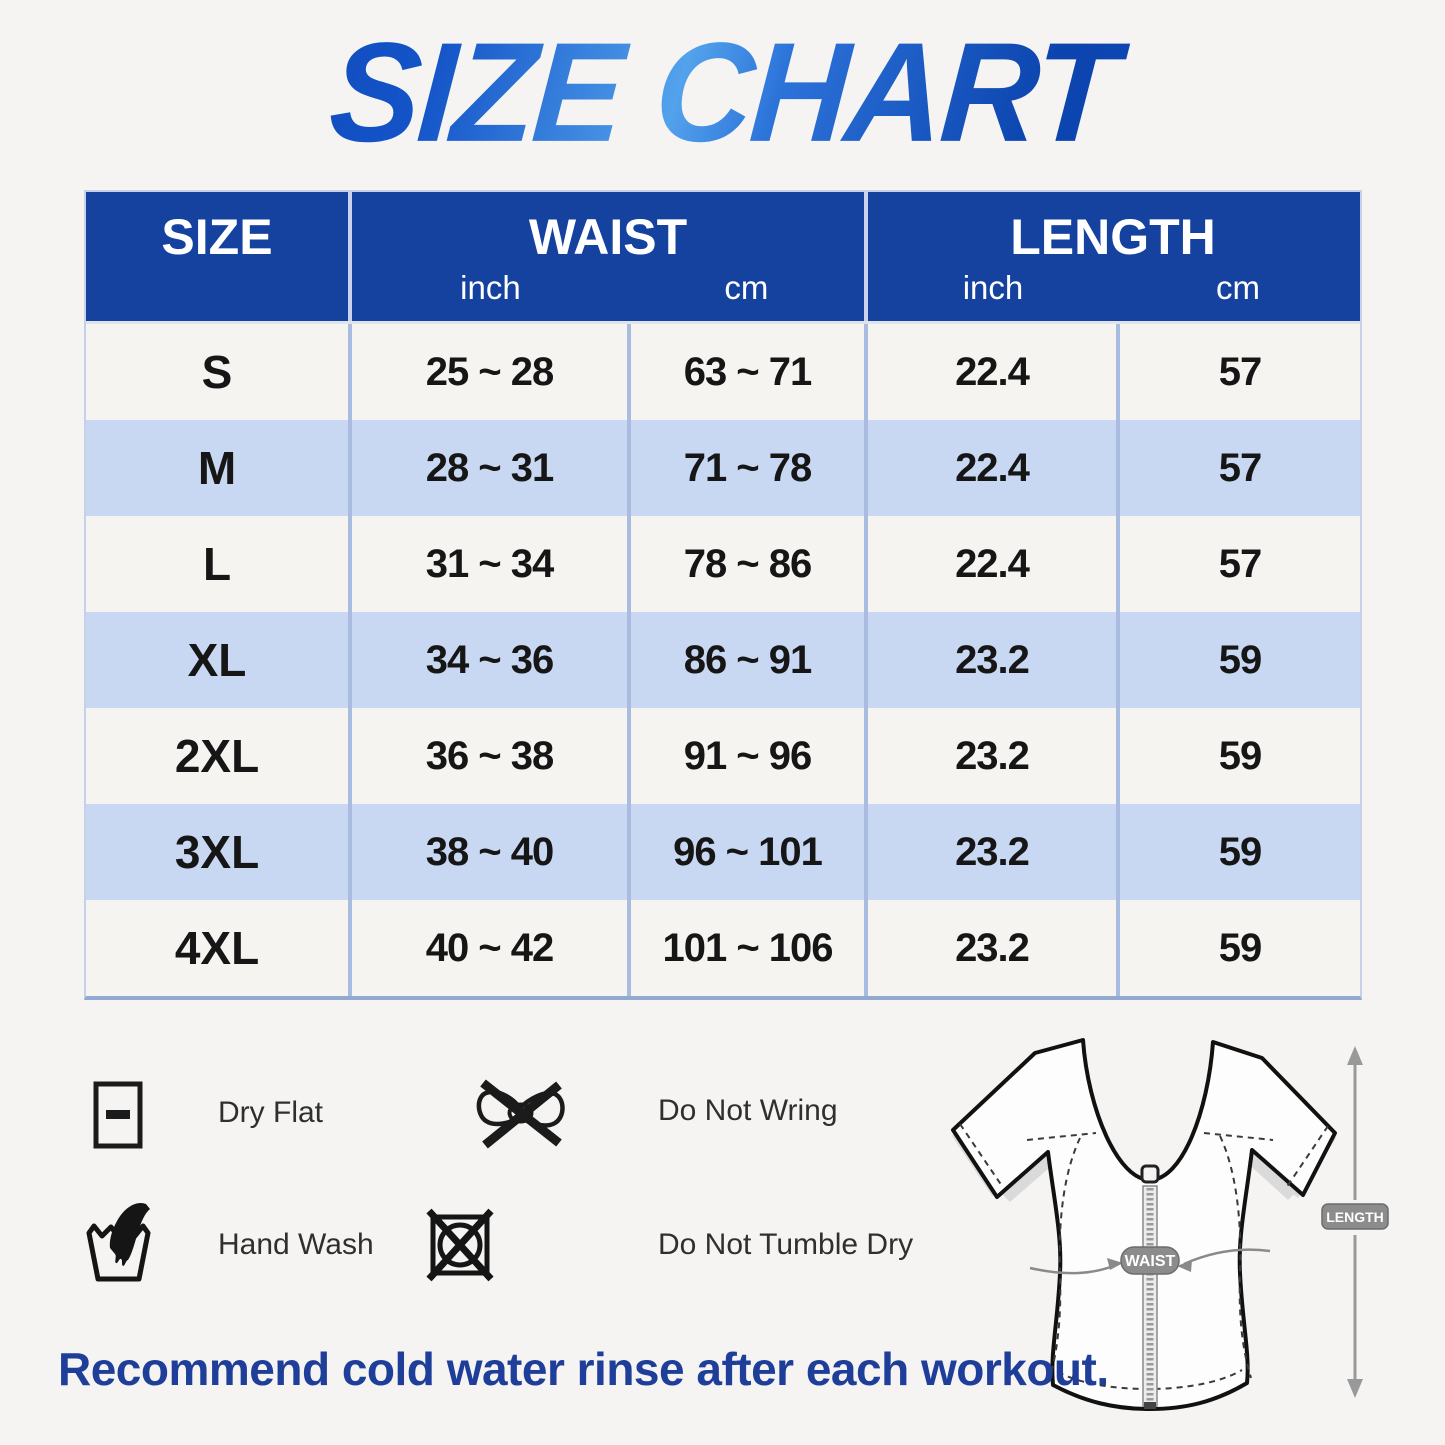 The image size is (1445, 1445). What do you see at coordinates (217, 852) in the screenshot?
I see `size-cell: 3XL` at bounding box center [217, 852].